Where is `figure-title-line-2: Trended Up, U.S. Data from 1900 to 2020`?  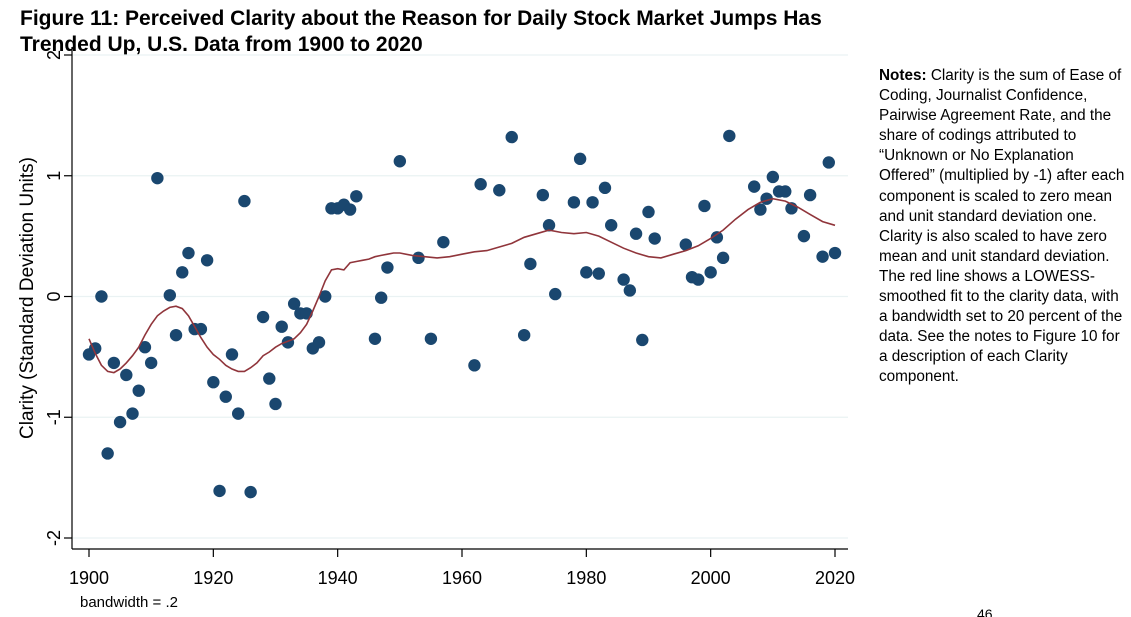
figure-title-line-2: Trended Up, U.S. Data from 1900 to 2020 is located at coordinates (221, 44).